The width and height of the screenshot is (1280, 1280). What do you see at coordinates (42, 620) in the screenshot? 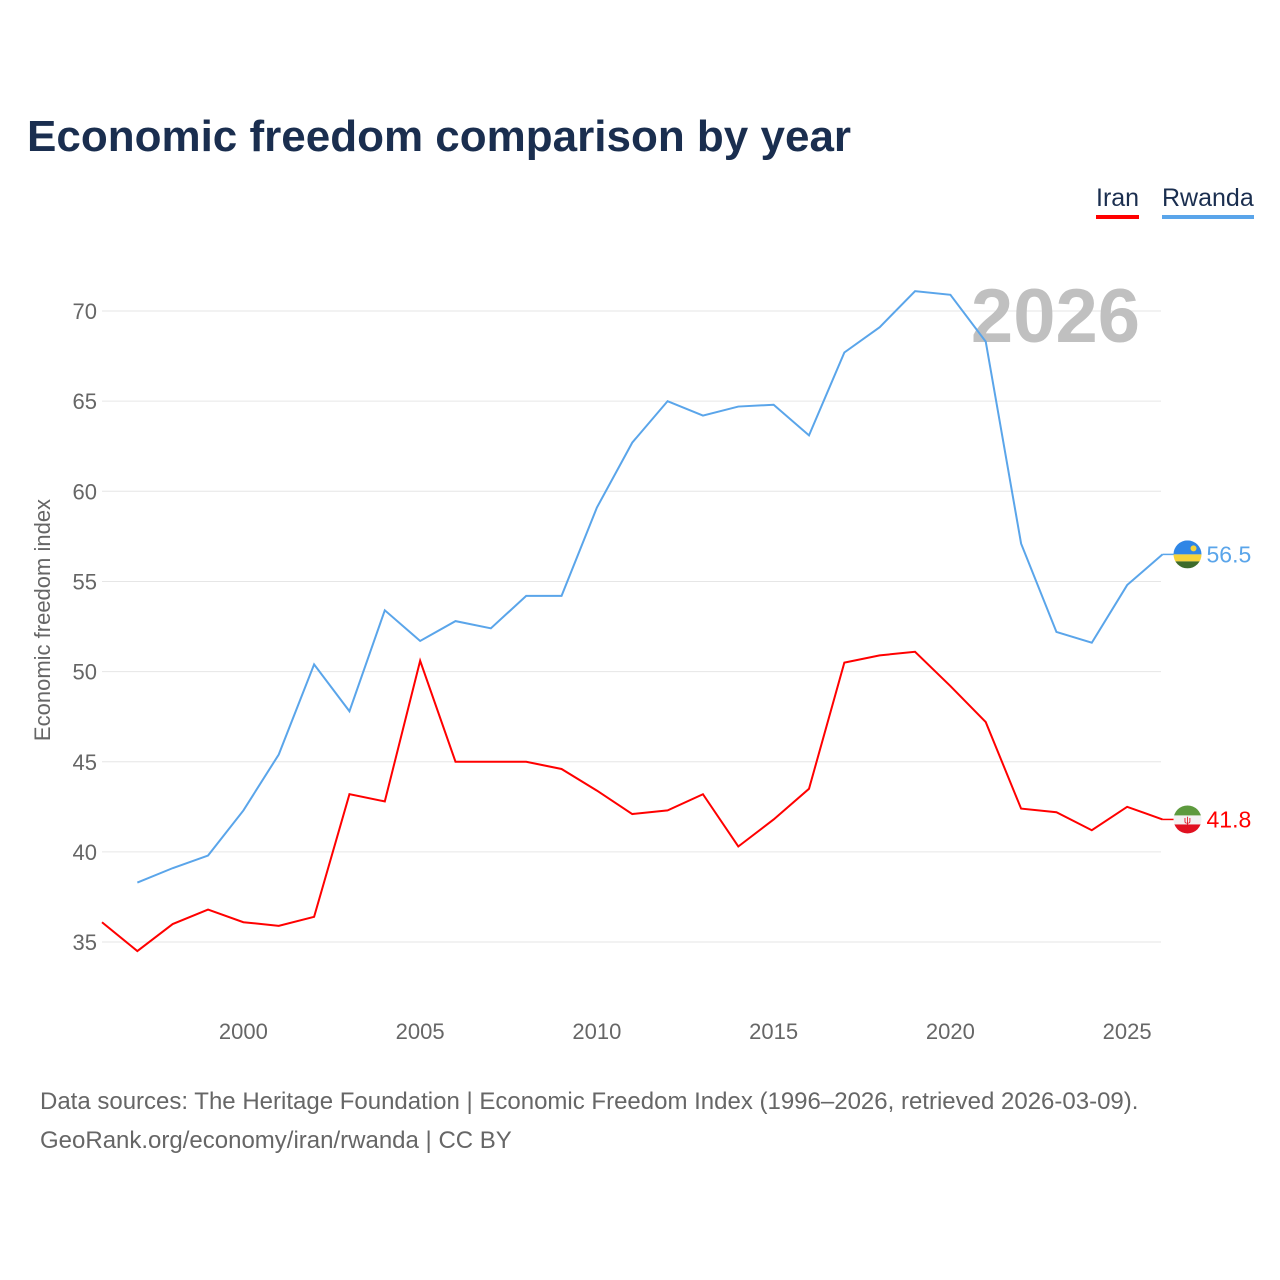
I see `y-axis-label: Economic freedom index` at bounding box center [42, 620].